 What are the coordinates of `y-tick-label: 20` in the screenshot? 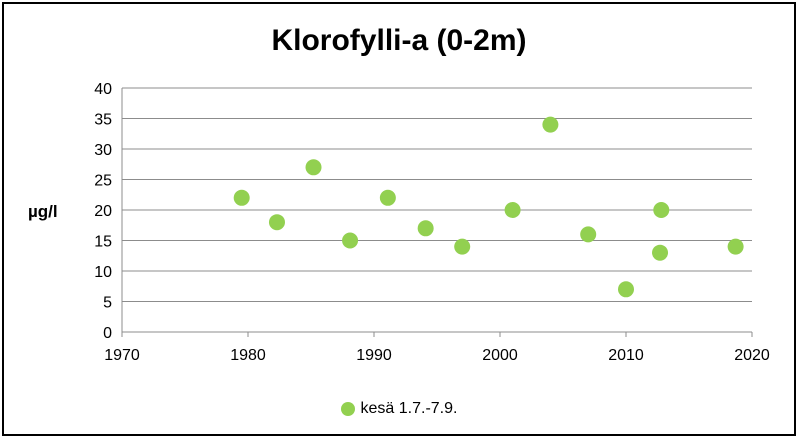 It's located at (103, 211).